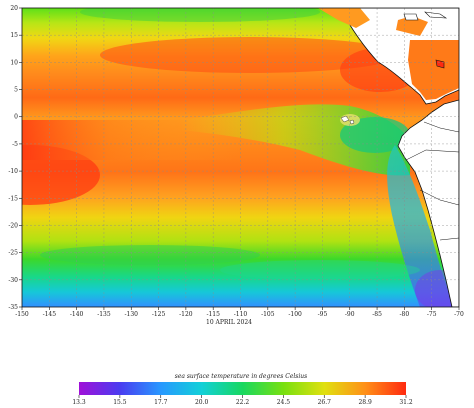  I want to click on lon-tick-label: -80, so click(405, 314).